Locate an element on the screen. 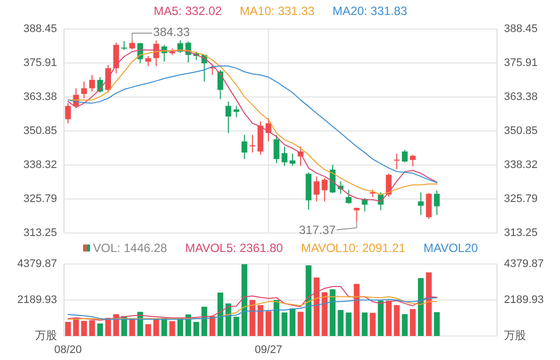  y2-tick-label: 388.45 is located at coordinates (521, 29).